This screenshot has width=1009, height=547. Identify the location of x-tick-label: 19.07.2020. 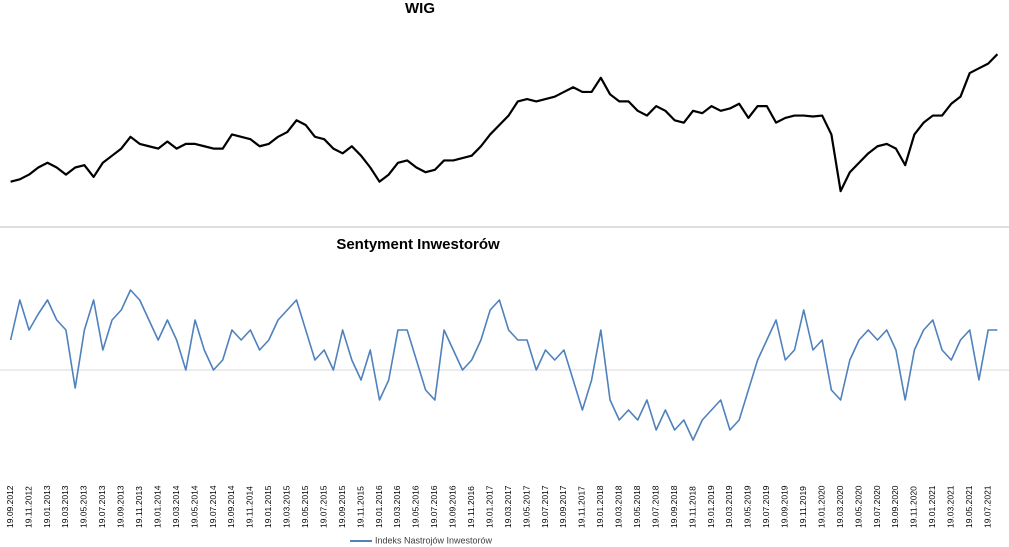
(877, 506).